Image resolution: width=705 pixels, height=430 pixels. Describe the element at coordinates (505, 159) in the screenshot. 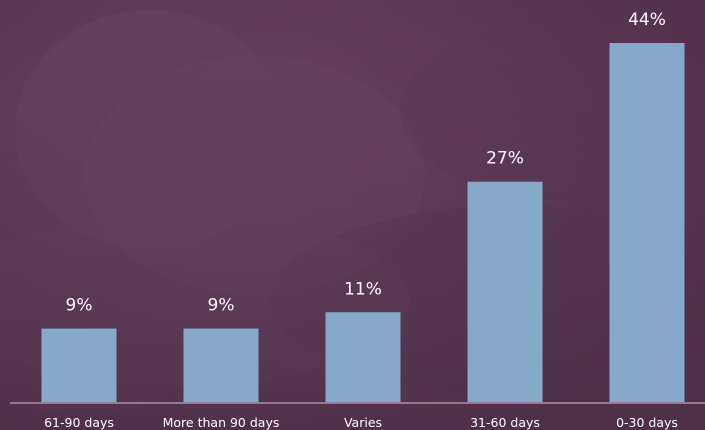

I see `value-label-3: 27%` at that location.